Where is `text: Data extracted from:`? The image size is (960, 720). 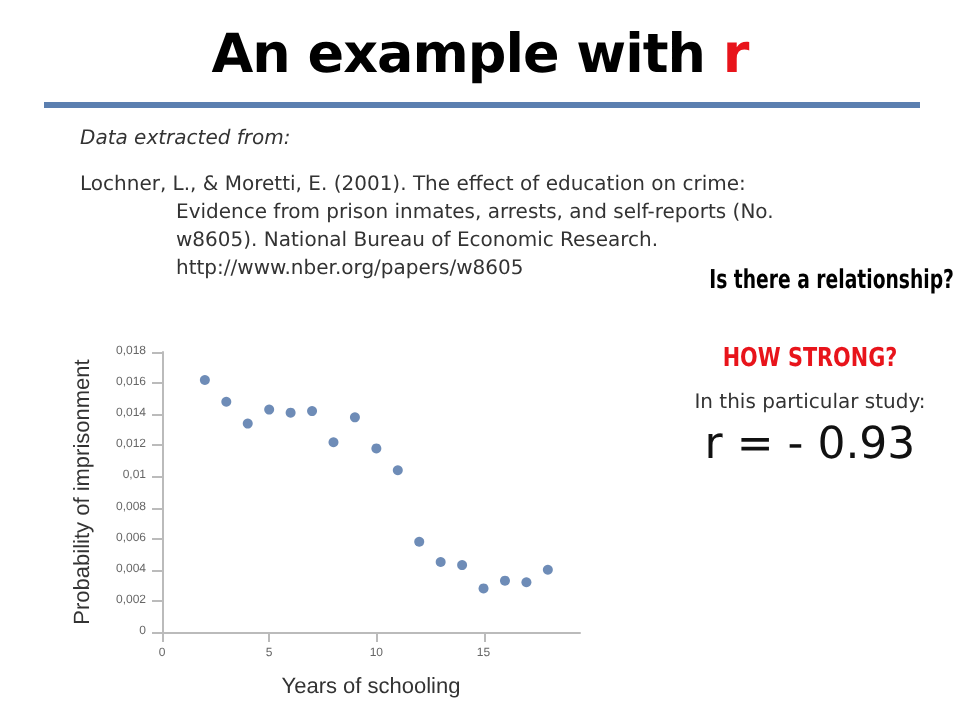
text: Data extracted from: is located at coordinates (186, 139).